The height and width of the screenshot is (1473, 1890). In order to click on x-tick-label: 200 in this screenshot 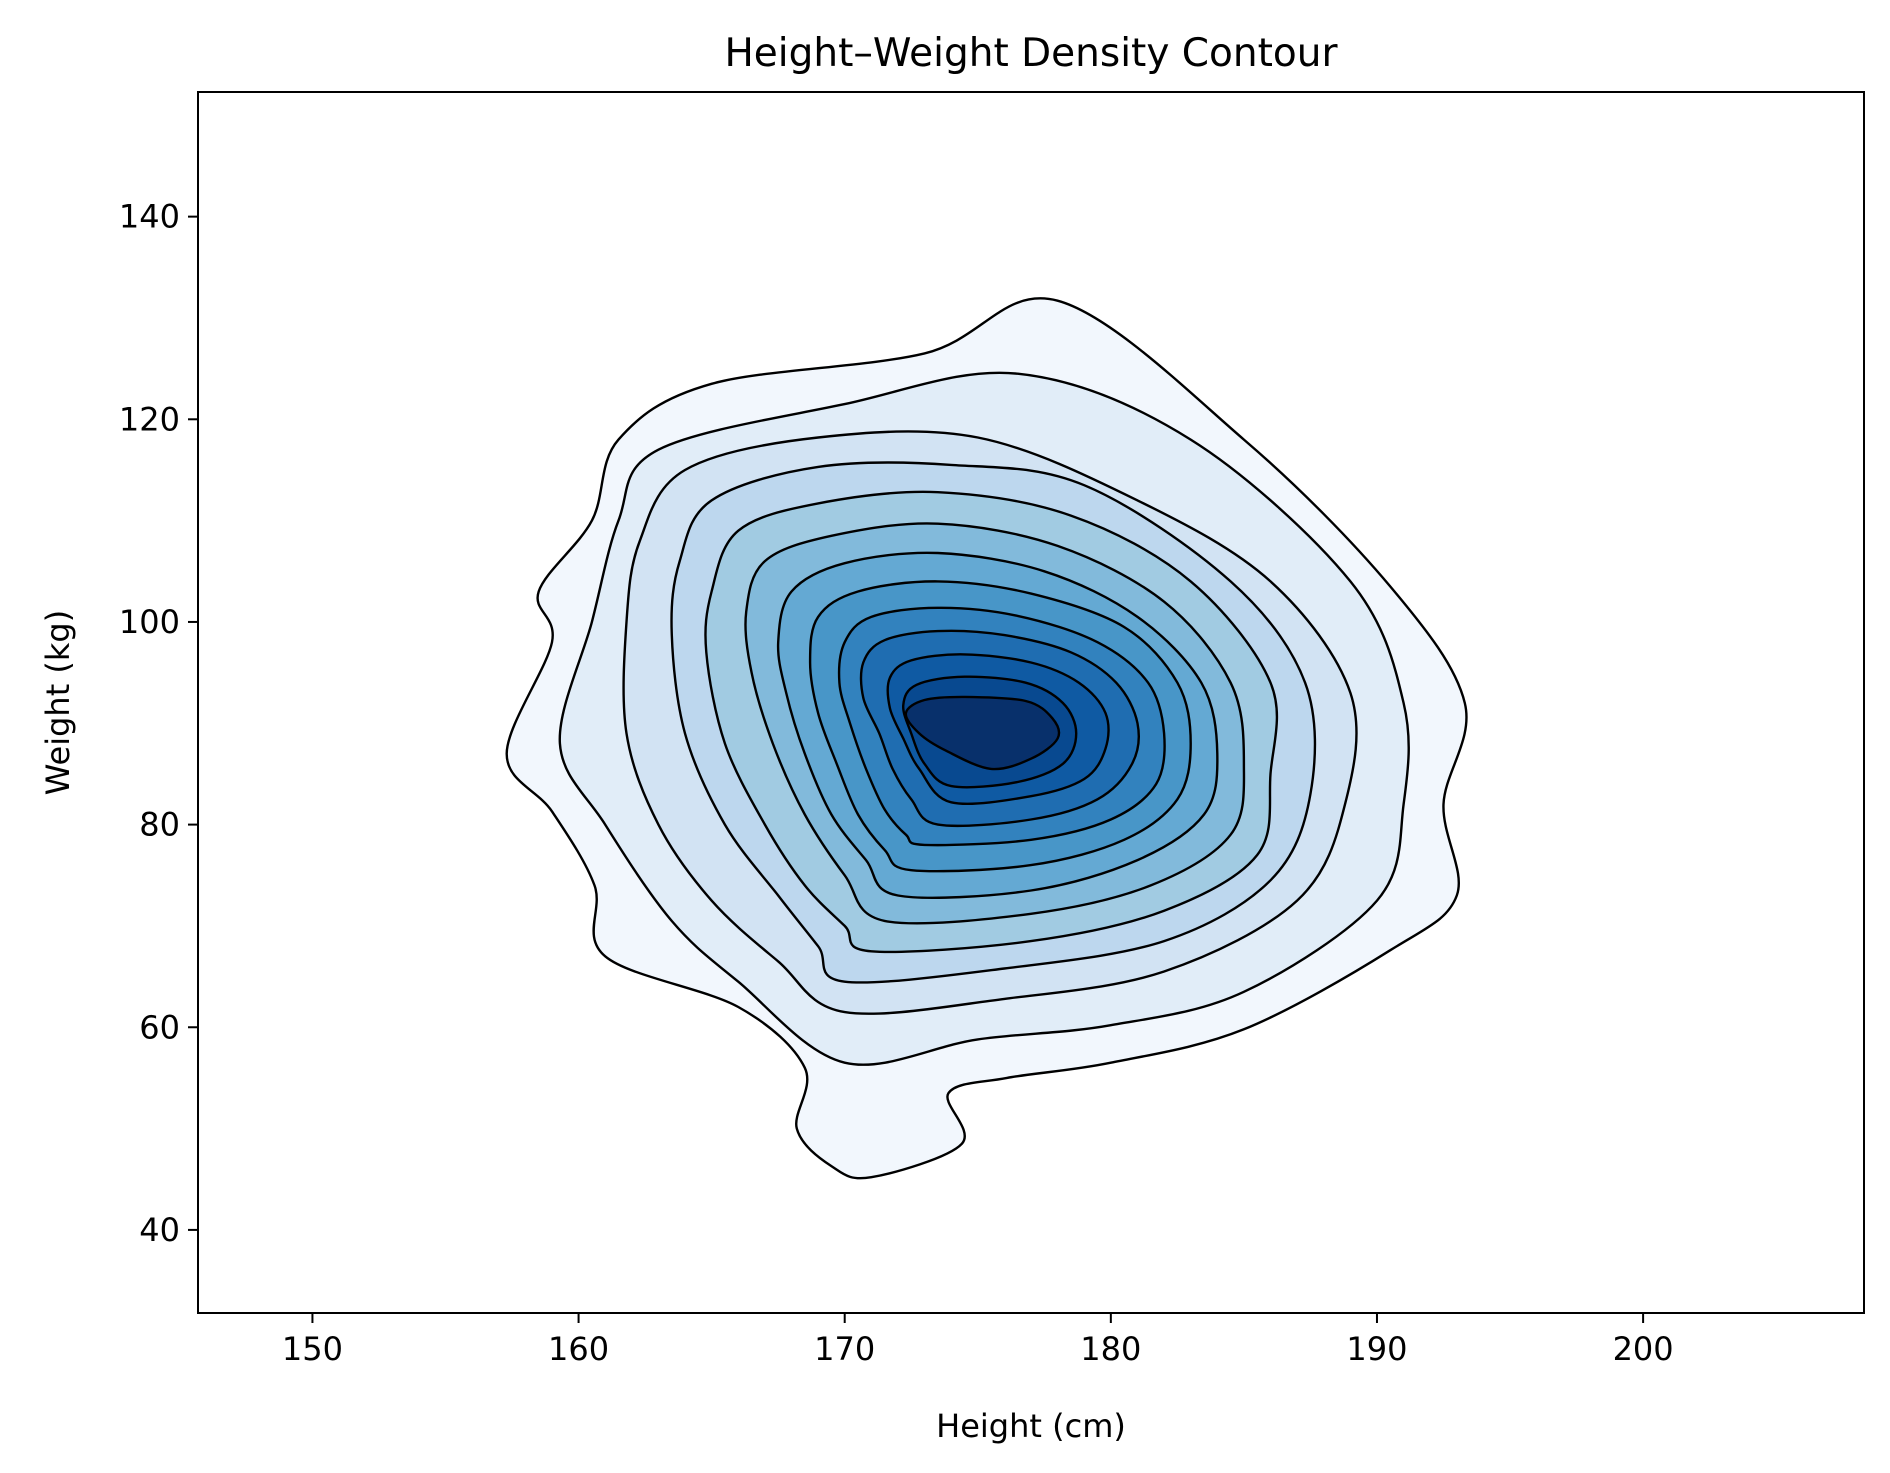, I will do `click(1643, 1349)`.